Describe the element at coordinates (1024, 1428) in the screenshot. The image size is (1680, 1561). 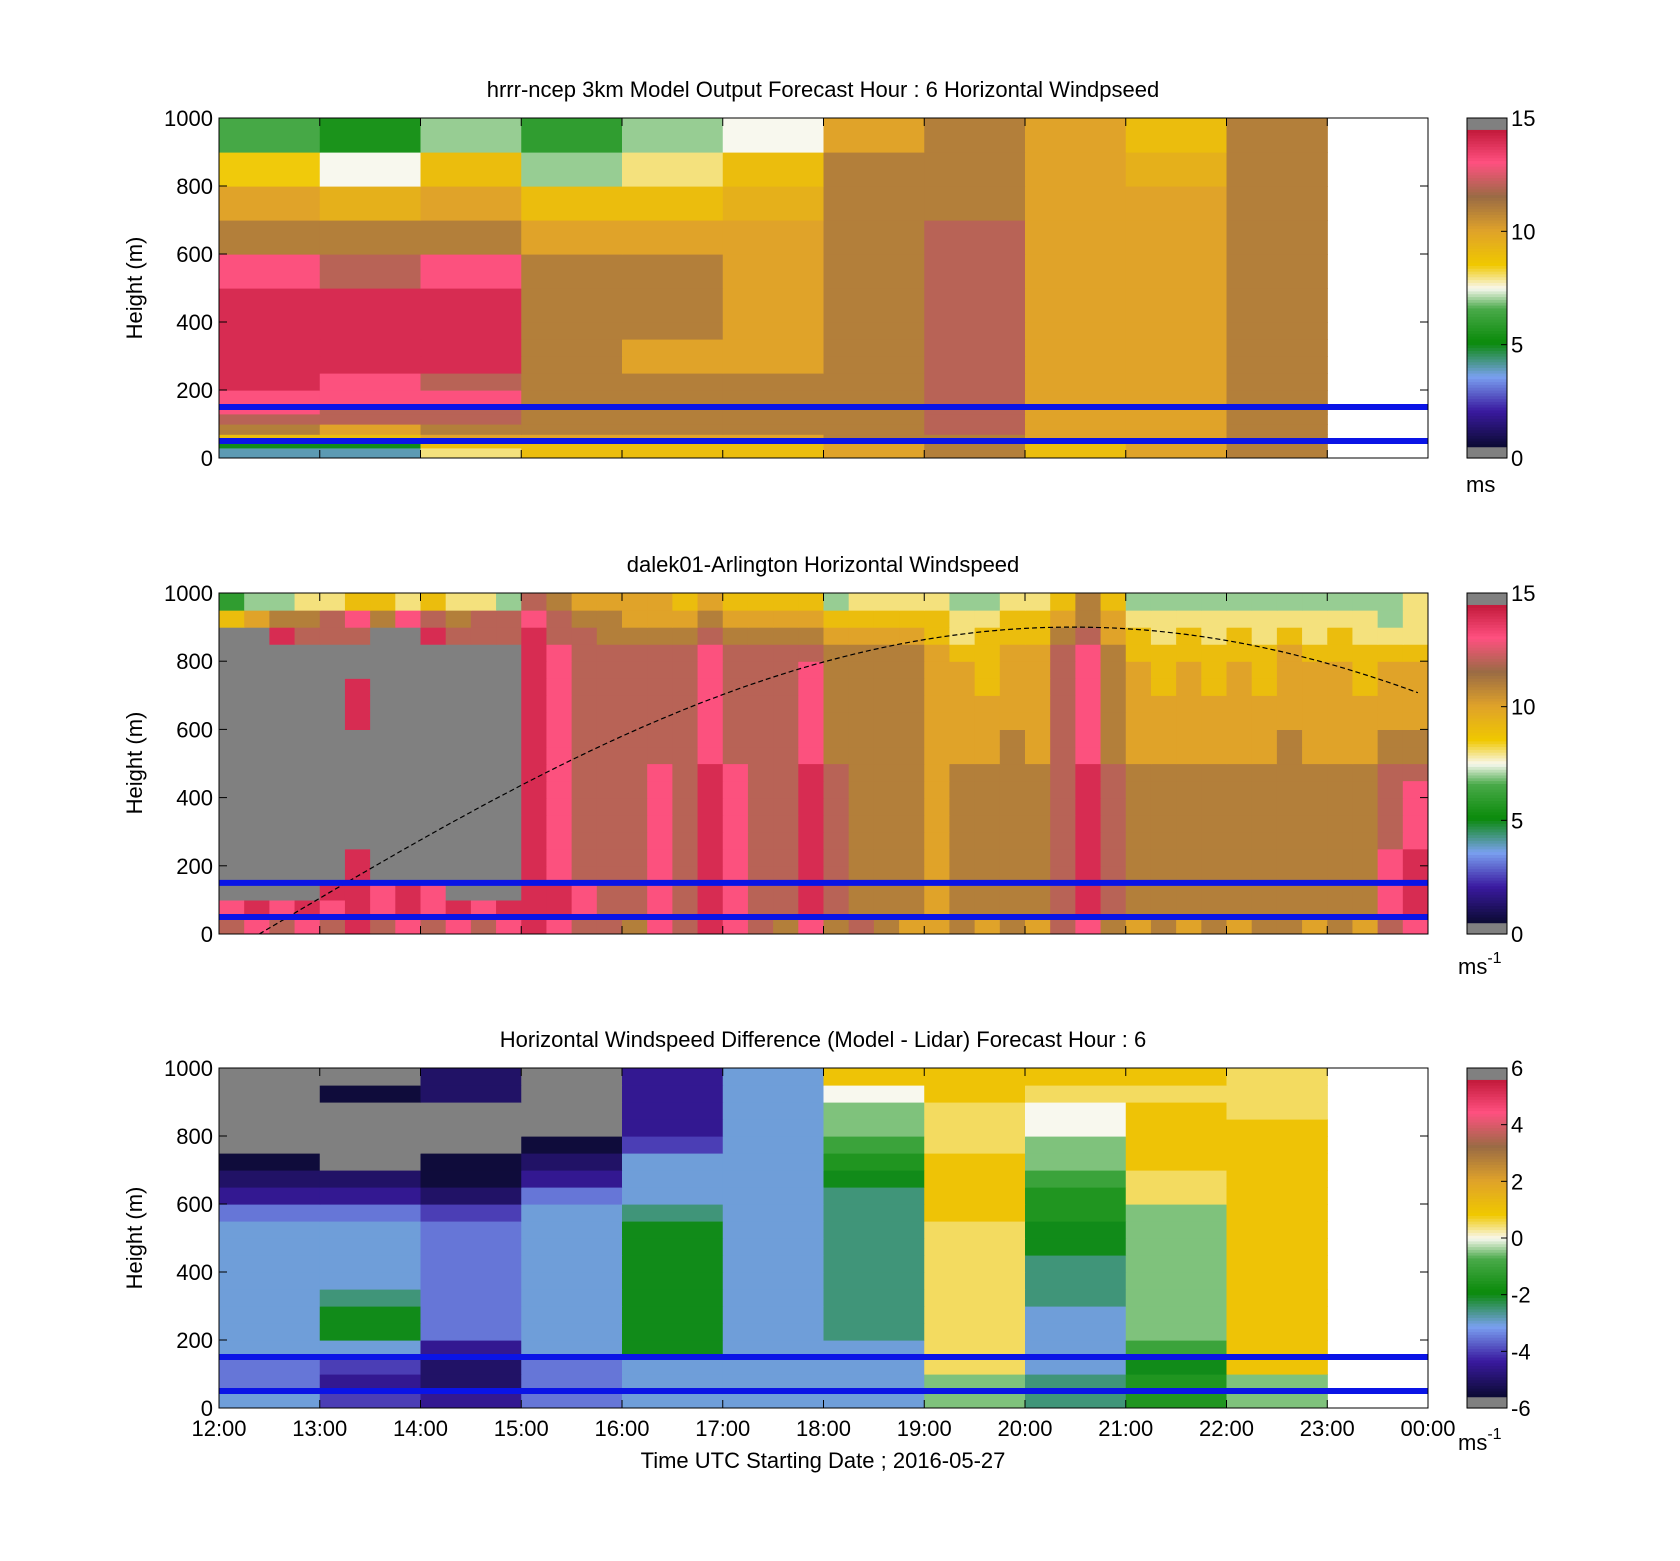
I see `x-tick-label: 20:00` at that location.